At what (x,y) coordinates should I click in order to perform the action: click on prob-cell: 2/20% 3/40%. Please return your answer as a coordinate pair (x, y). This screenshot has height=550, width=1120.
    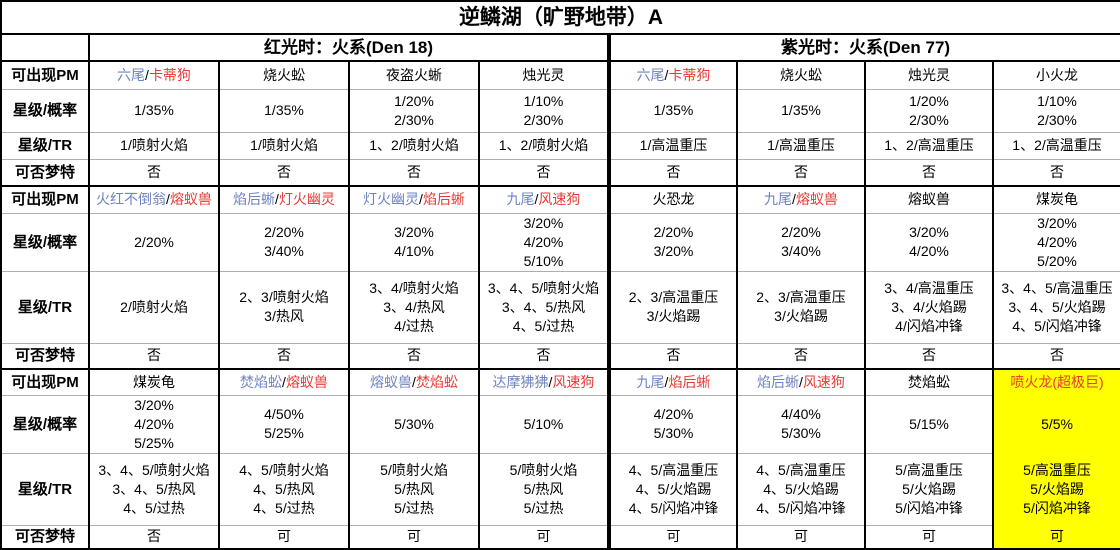
    Looking at the image, I should click on (283, 241).